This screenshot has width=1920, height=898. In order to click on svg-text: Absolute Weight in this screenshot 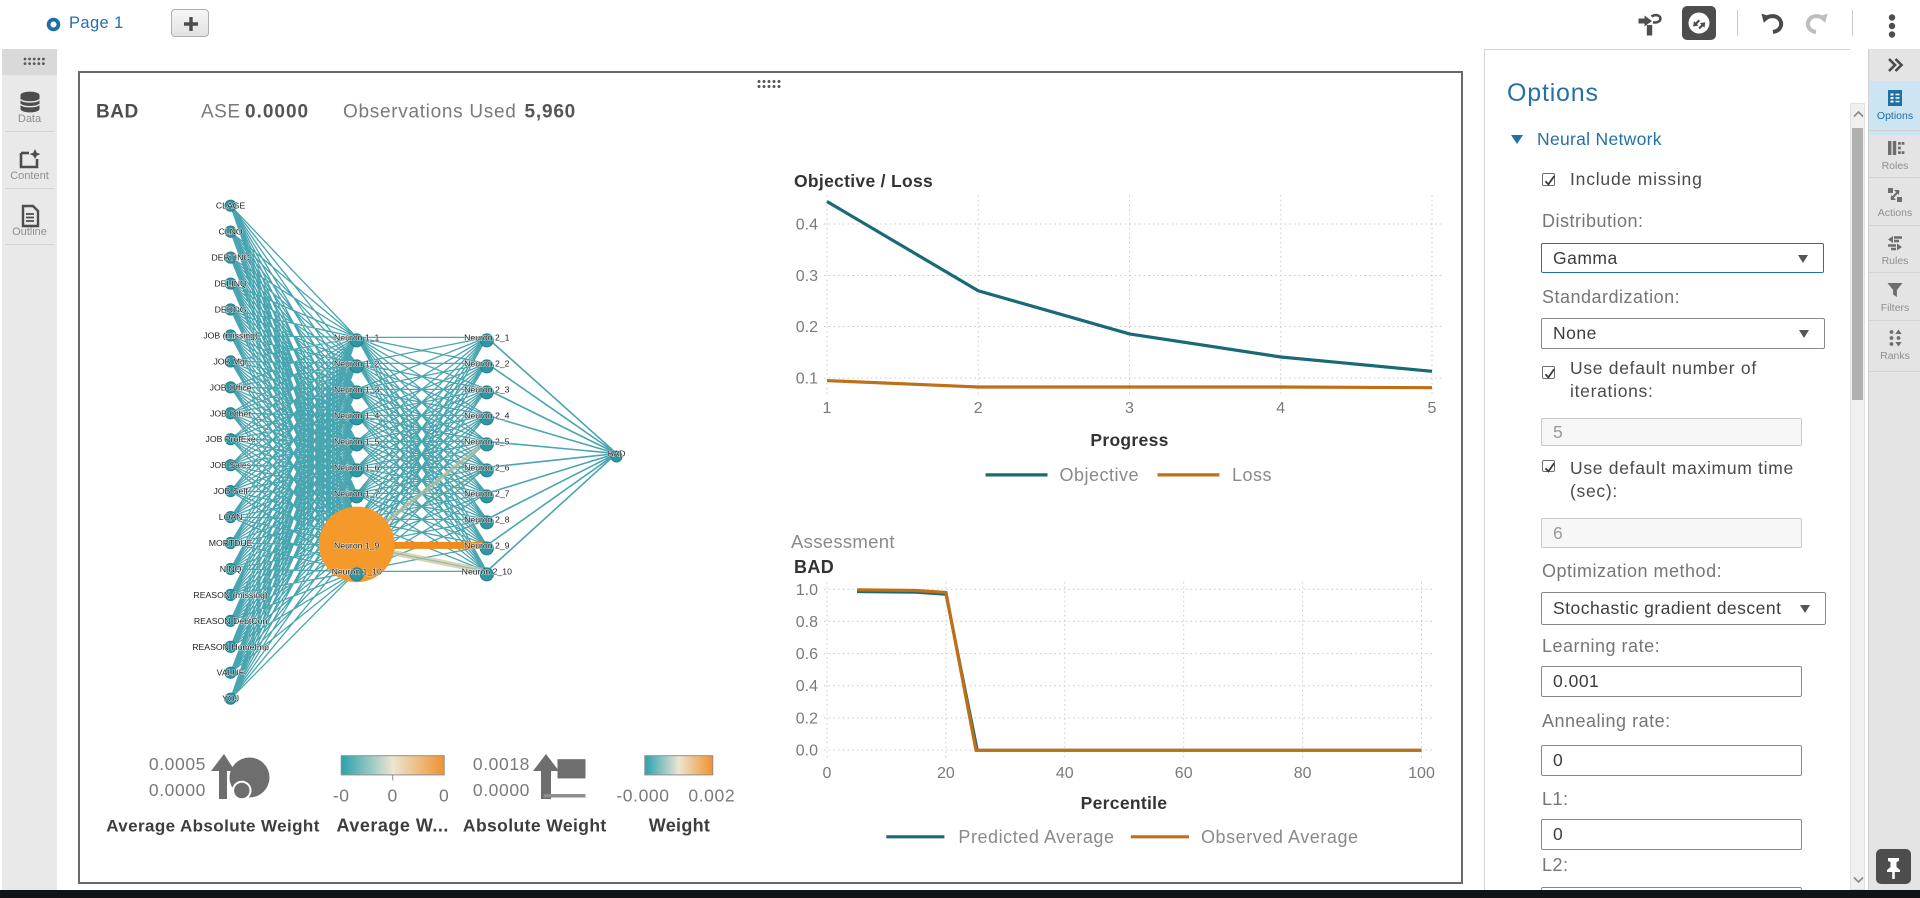, I will do `click(535, 826)`.